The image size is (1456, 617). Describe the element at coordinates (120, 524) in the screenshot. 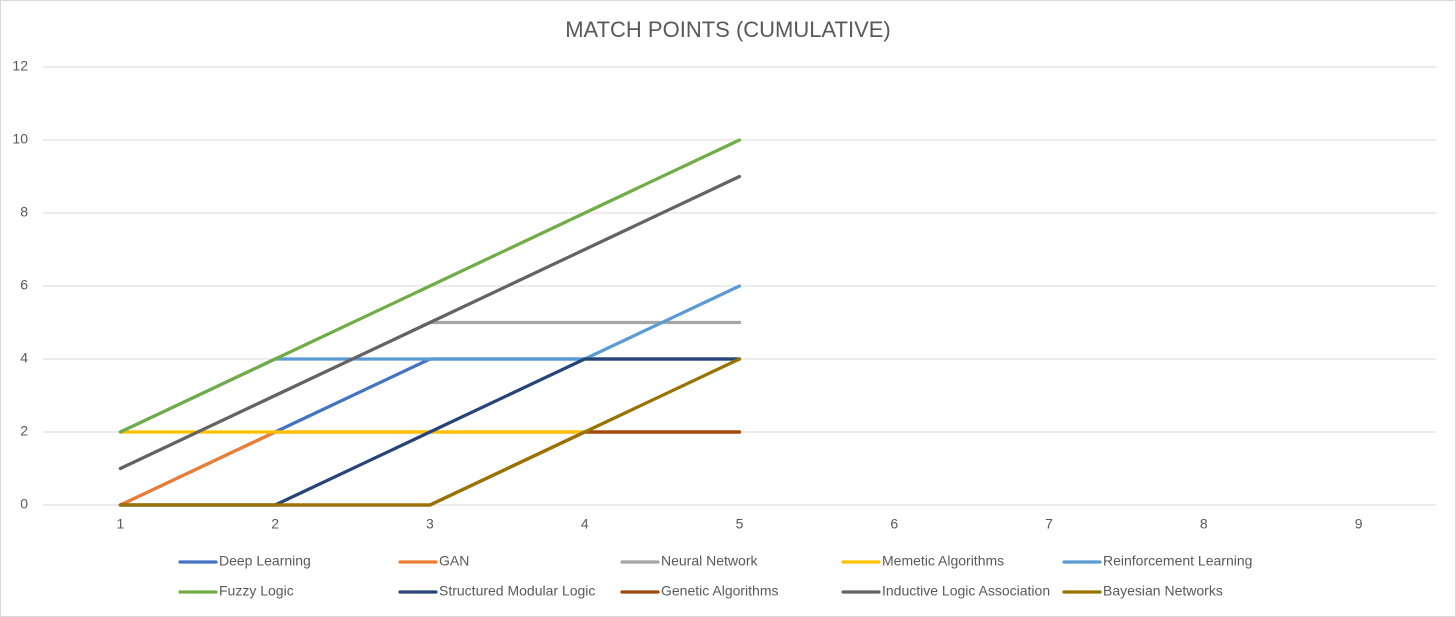

I see `x-tick-label: 1` at that location.